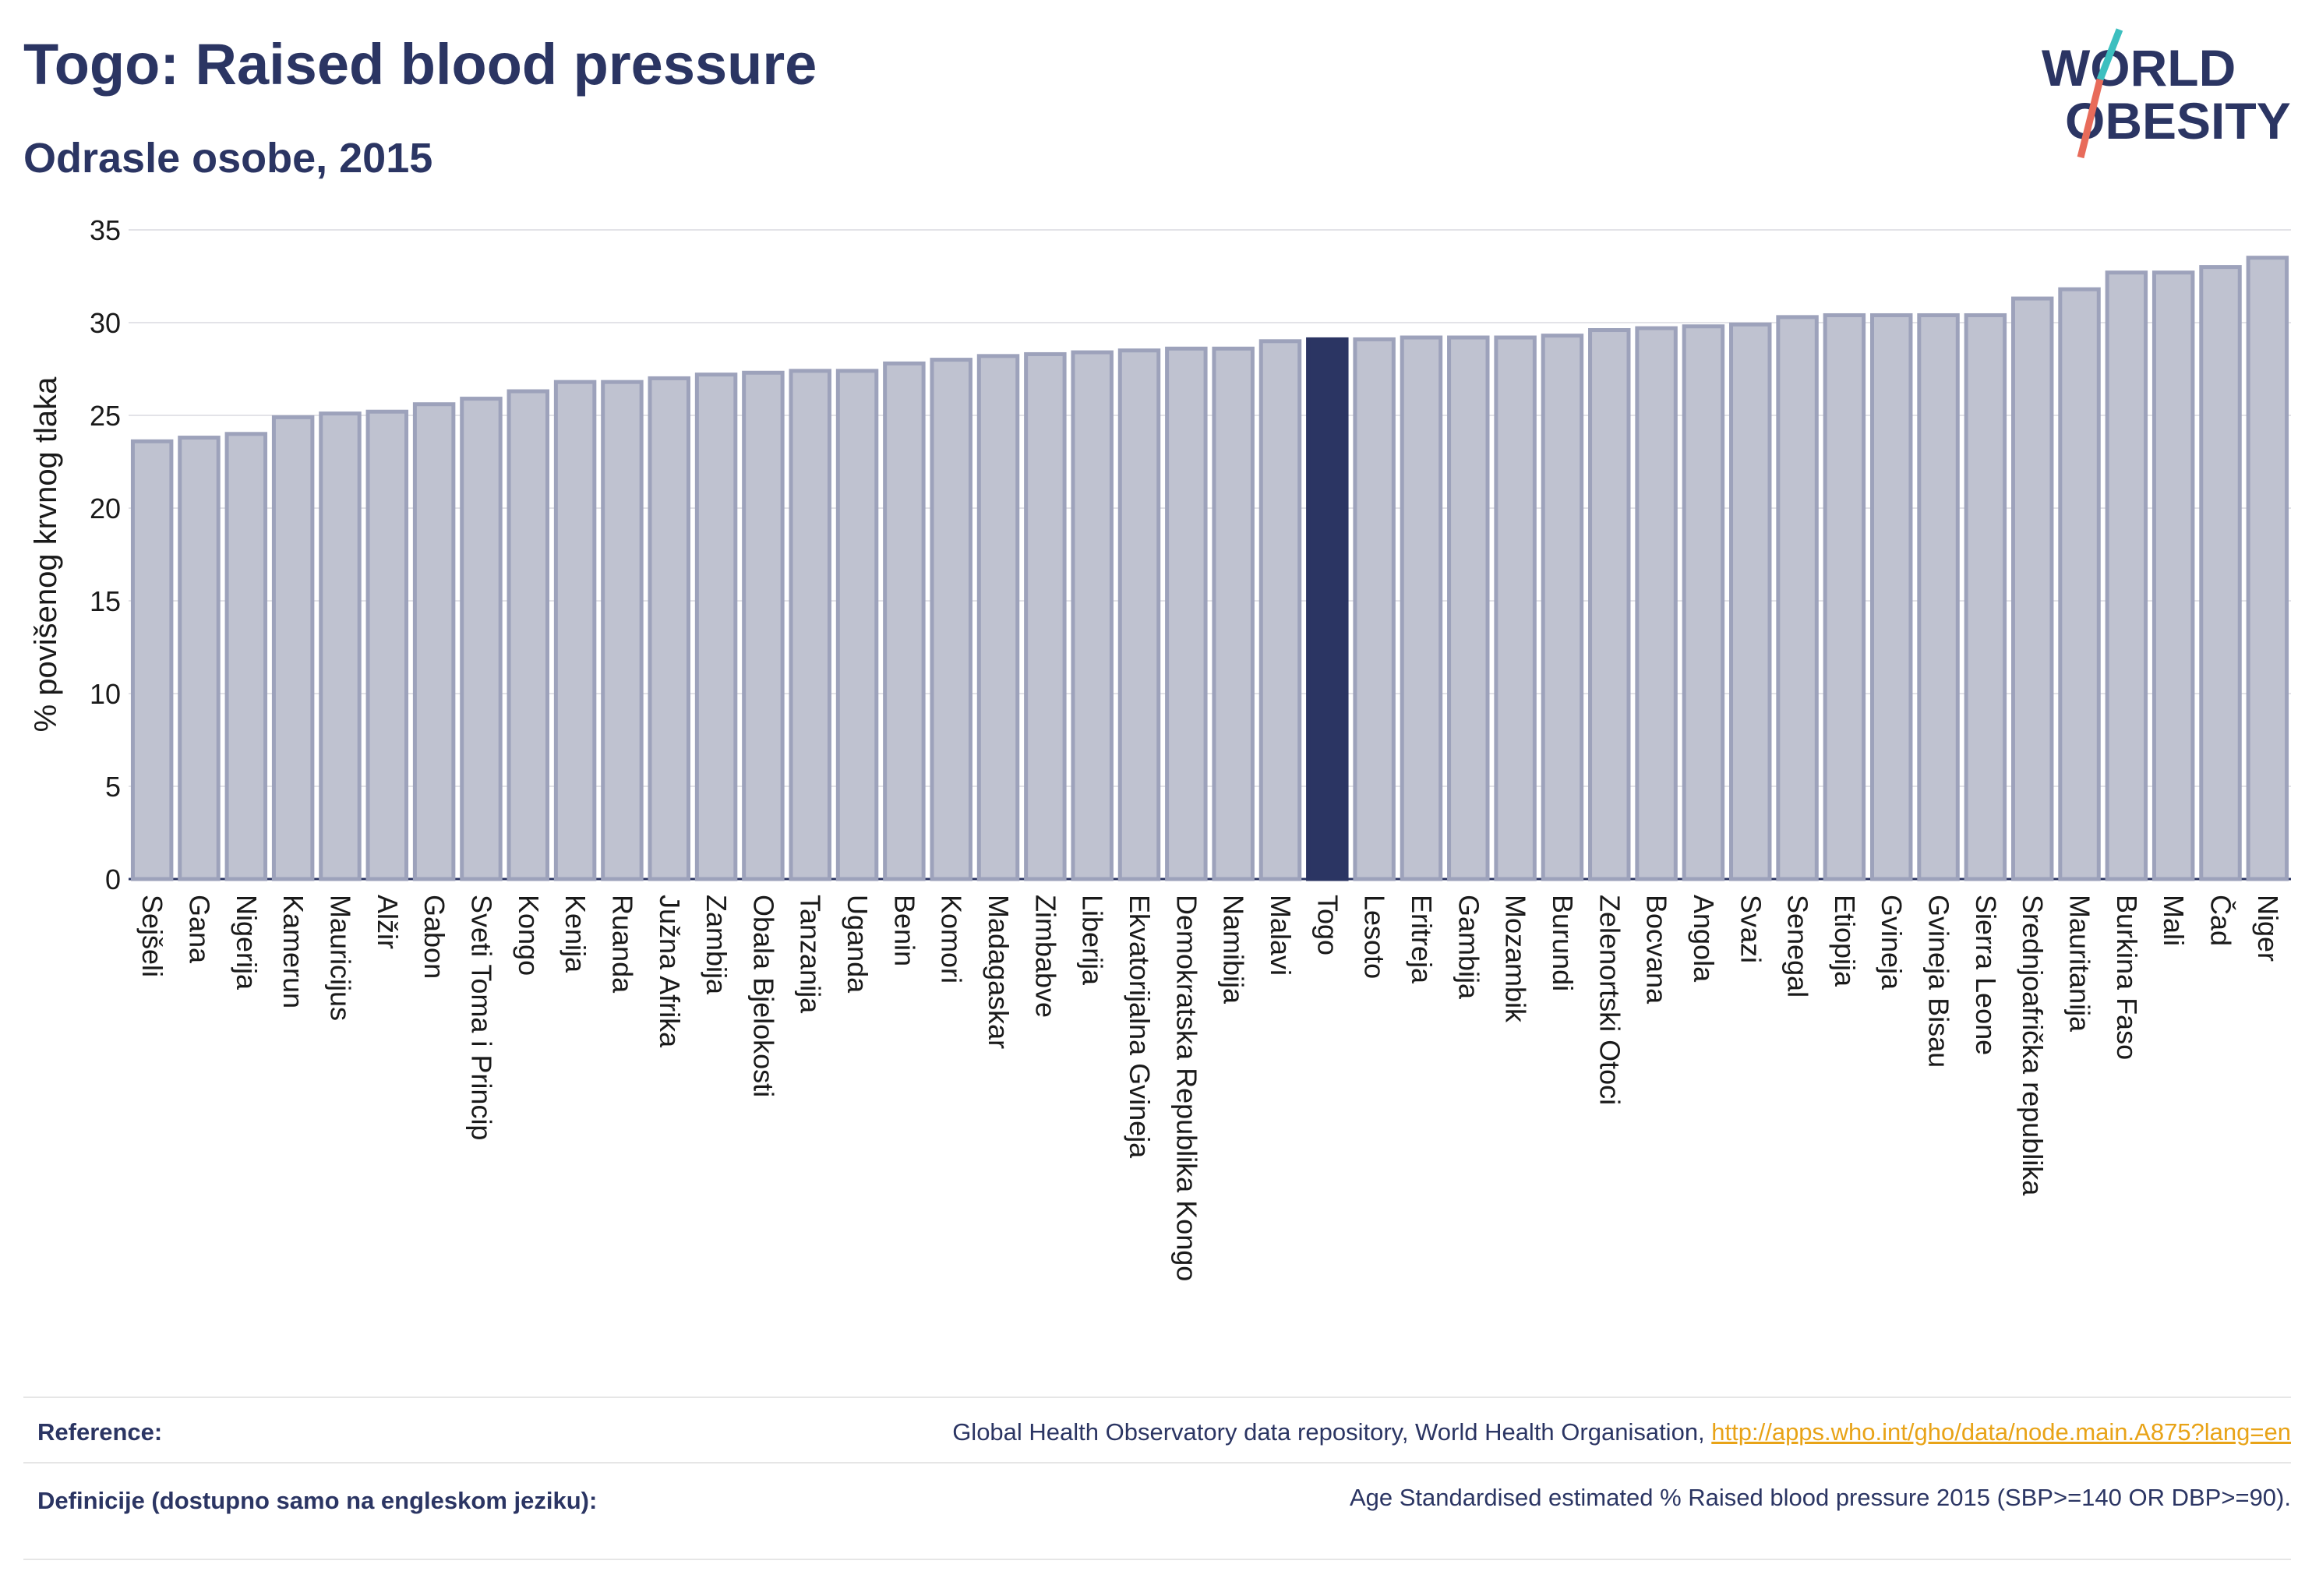 The width and height of the screenshot is (2305, 1596). What do you see at coordinates (105, 508) in the screenshot?
I see `y-tick-label: 20` at bounding box center [105, 508].